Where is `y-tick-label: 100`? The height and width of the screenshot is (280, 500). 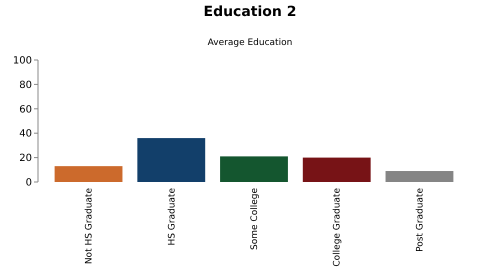 y-tick-label: 100 is located at coordinates (22, 61).